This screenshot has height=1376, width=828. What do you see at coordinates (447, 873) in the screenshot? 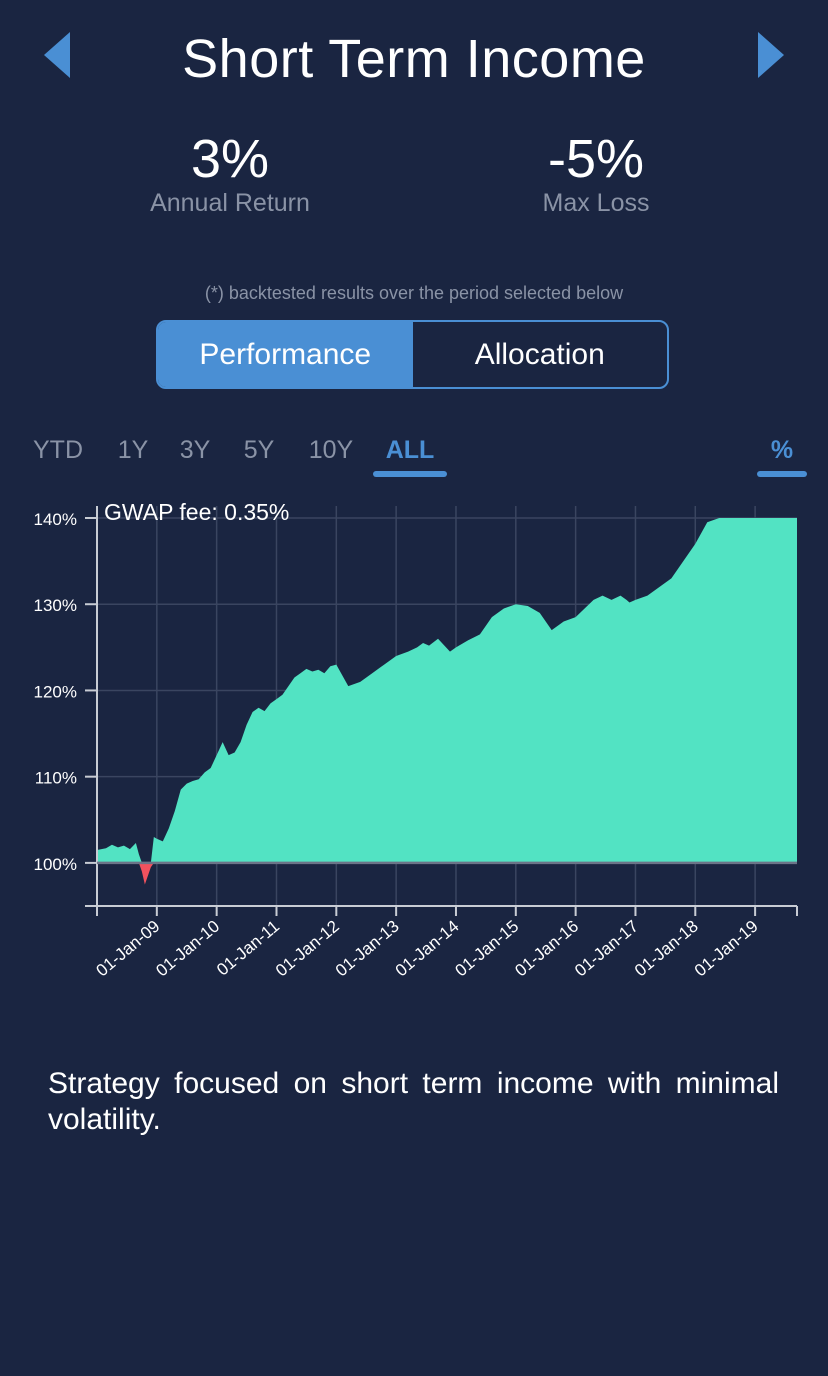
I see `loss-area` at bounding box center [447, 873].